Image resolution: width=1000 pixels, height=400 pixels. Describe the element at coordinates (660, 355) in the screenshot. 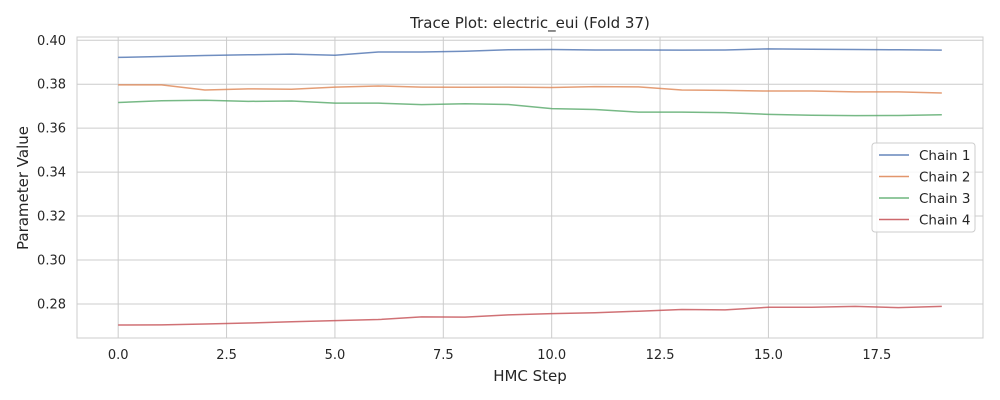

I see `x-tick-label: 12.5` at that location.